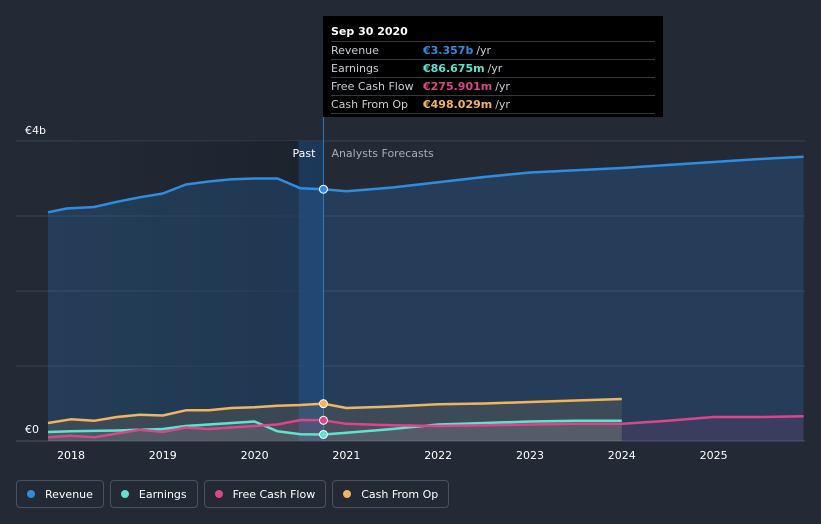 The width and height of the screenshot is (821, 524). I want to click on tooltip-row-cfo: Cash From Op €498.029m /yr, so click(493, 105).